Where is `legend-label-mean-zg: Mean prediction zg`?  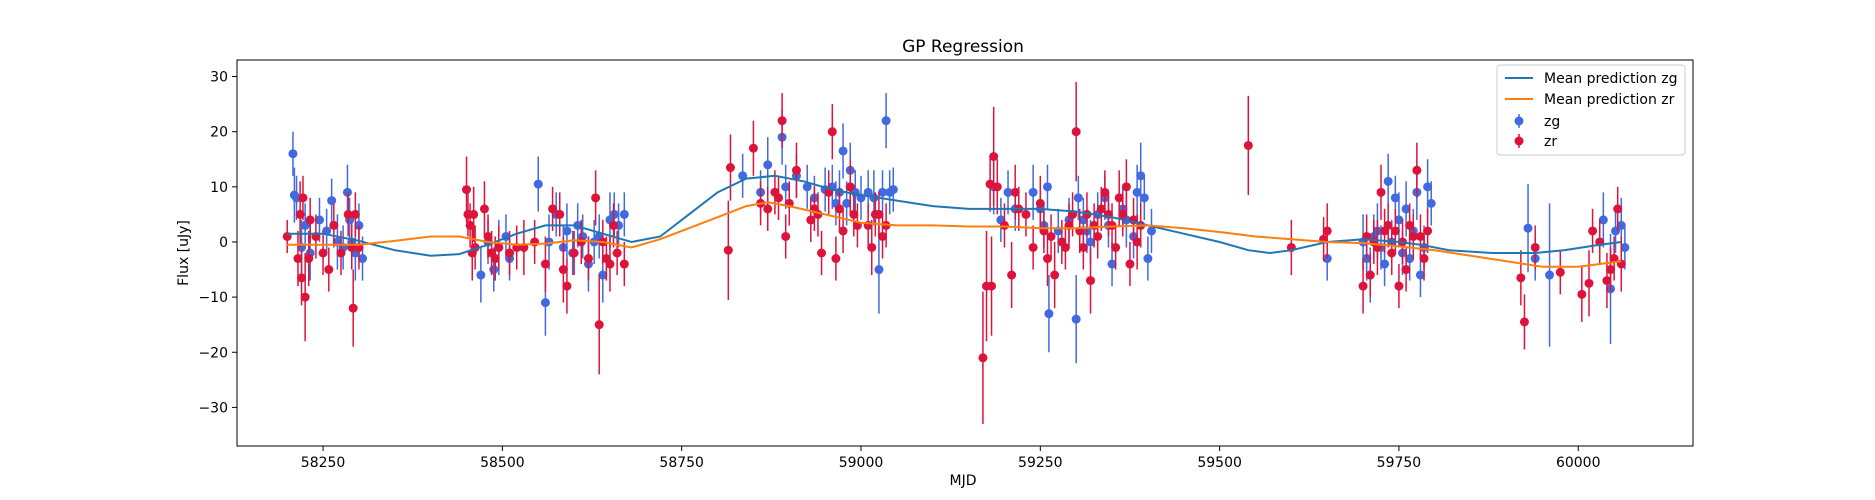 legend-label-mean-zg: Mean prediction zg is located at coordinates (1611, 79).